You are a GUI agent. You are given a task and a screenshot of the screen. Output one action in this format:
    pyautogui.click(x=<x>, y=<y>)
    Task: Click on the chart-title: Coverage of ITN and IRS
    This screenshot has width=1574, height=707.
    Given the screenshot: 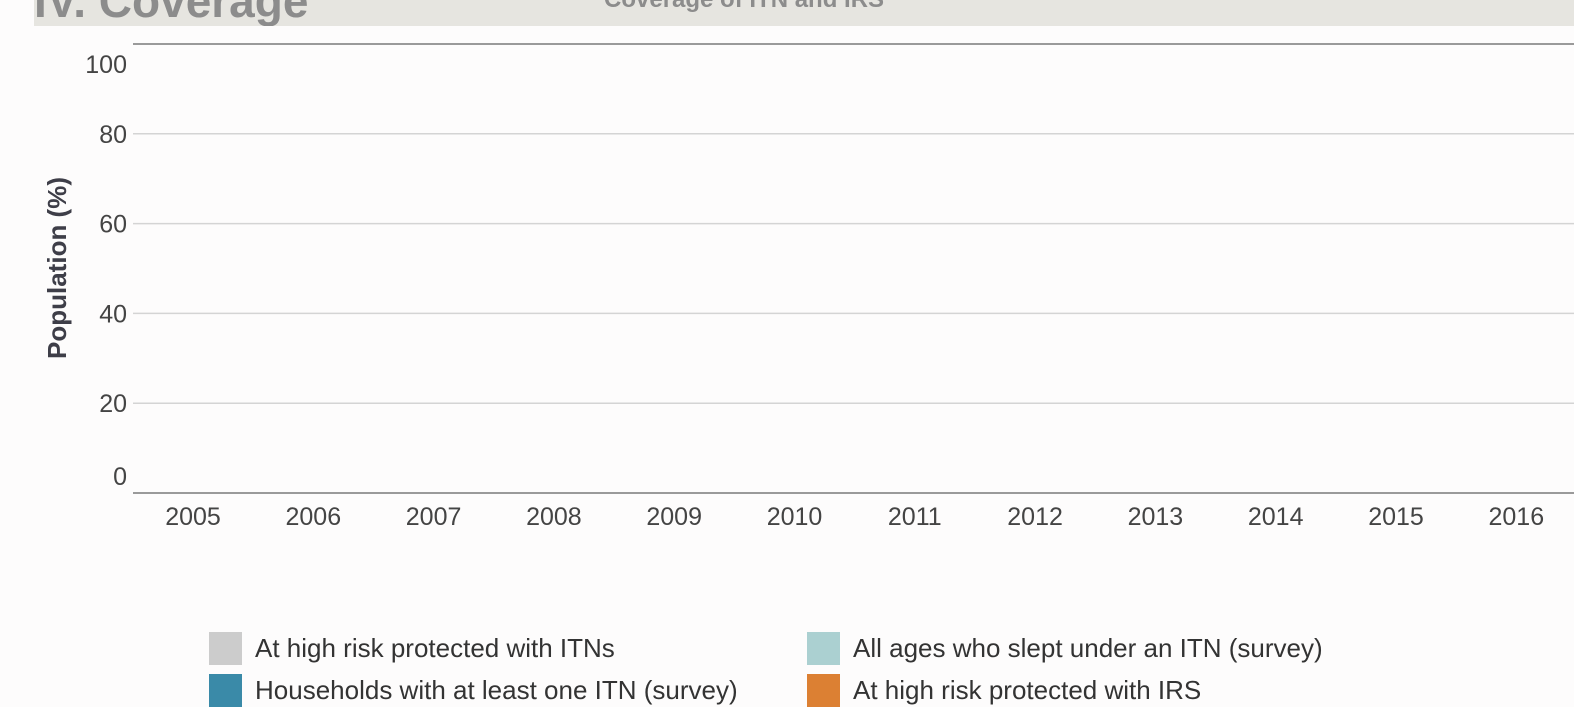 What is the action you would take?
    pyautogui.click(x=744, y=7)
    